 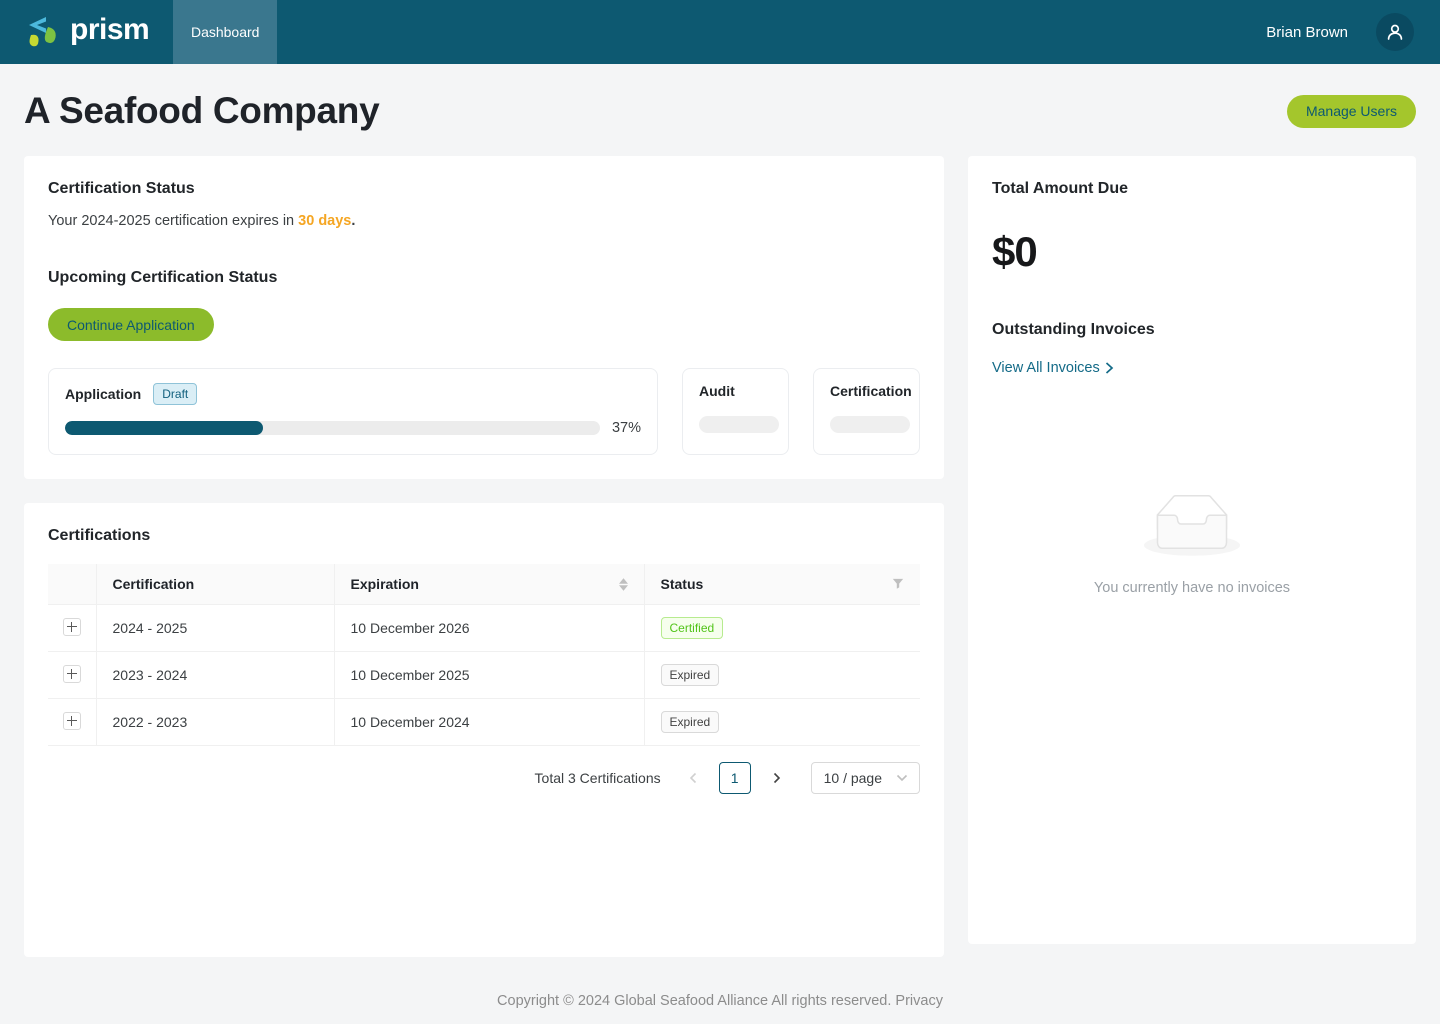 What do you see at coordinates (175, 394) in the screenshot?
I see `draft-status-badge: Draft` at bounding box center [175, 394].